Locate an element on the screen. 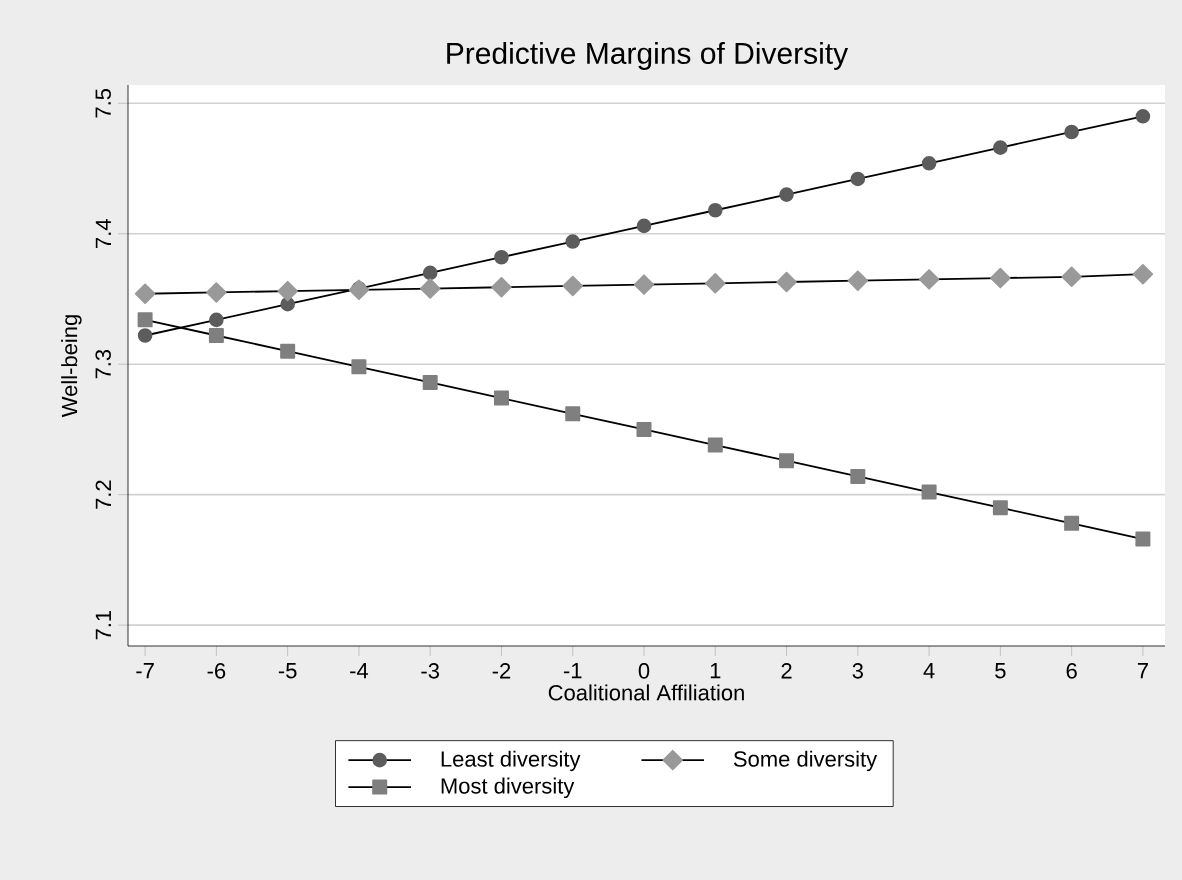 The height and width of the screenshot is (880, 1182). x-tick-label: -3 is located at coordinates (430, 671).